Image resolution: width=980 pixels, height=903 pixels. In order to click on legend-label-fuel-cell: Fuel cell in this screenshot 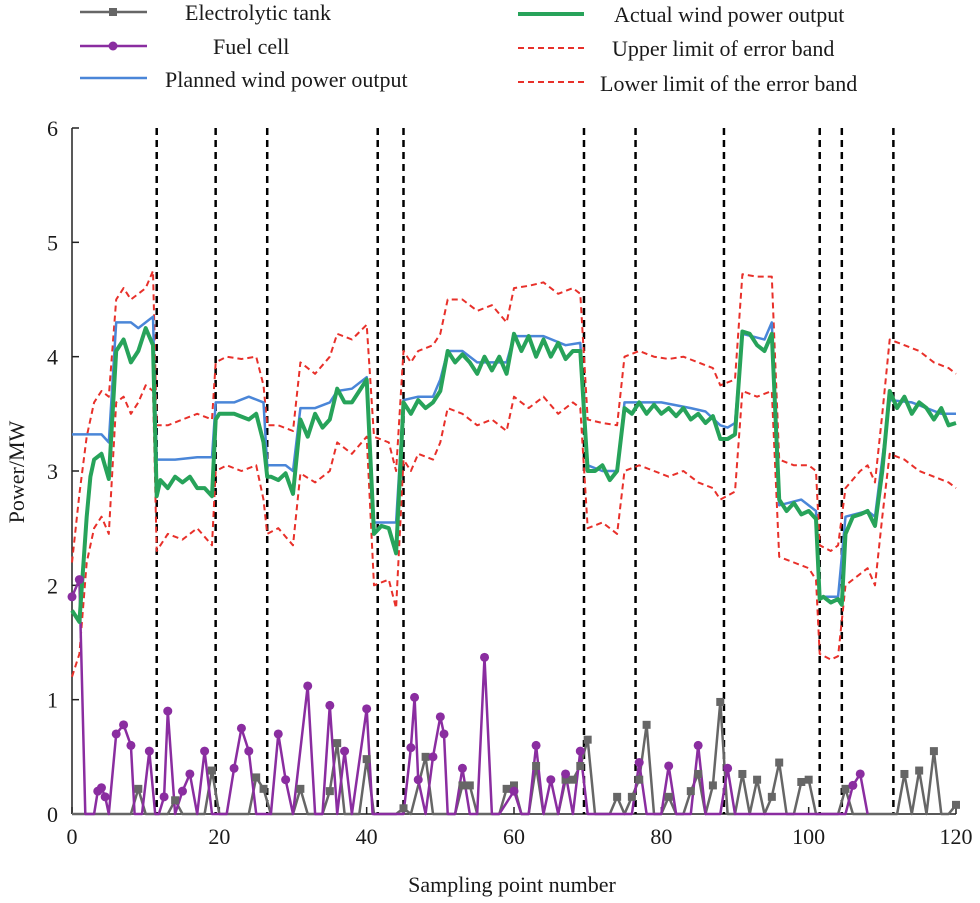, I will do `click(251, 46)`.